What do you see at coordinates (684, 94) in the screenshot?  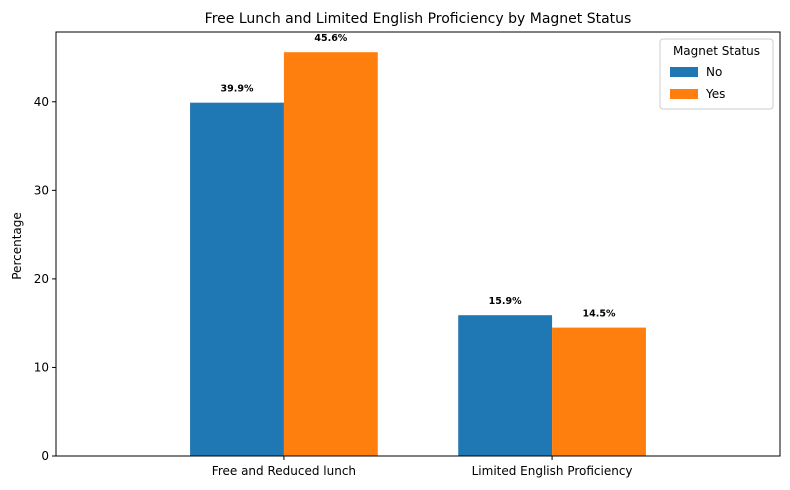 I see `legend-swatch-yes` at bounding box center [684, 94].